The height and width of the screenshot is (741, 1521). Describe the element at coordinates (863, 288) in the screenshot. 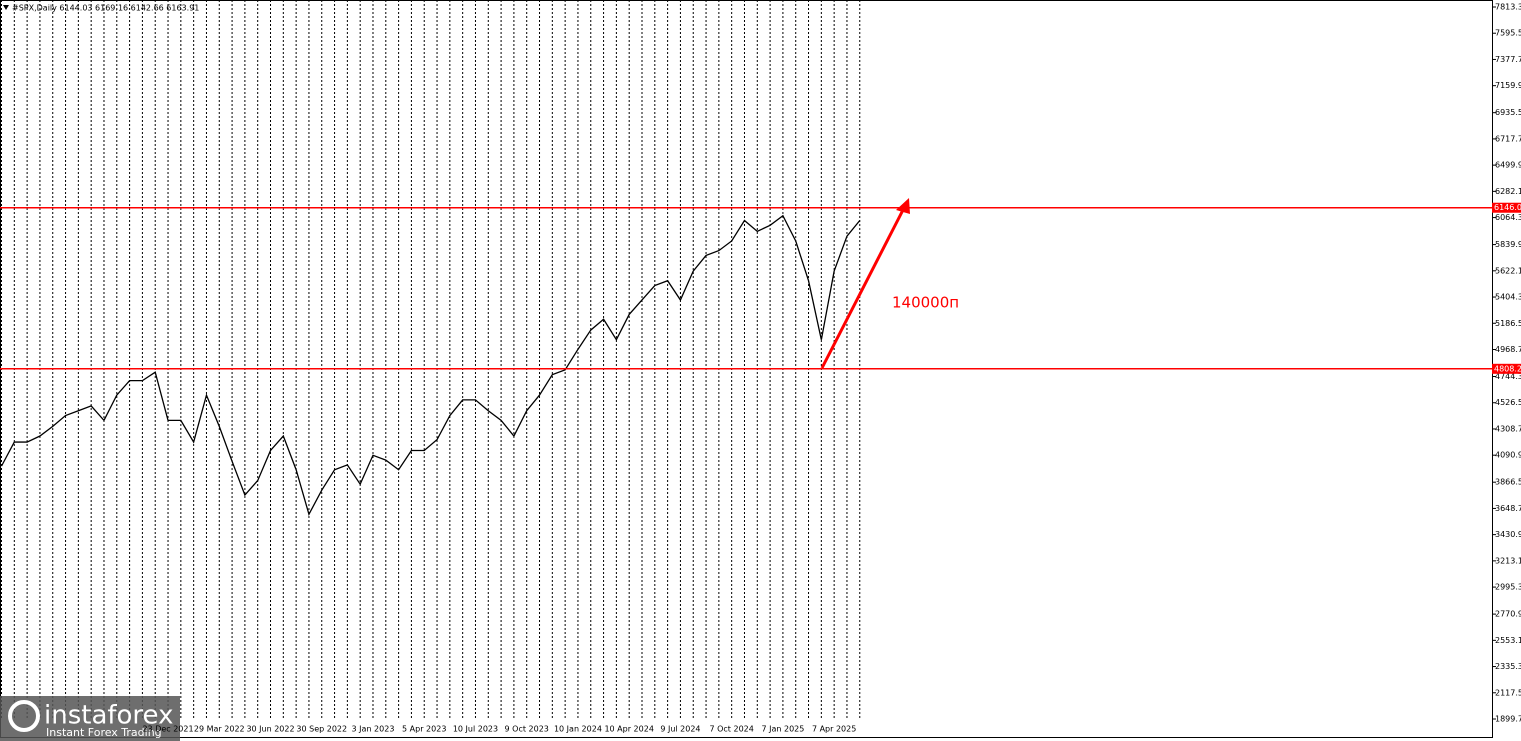

I see `arrow-shaft` at that location.